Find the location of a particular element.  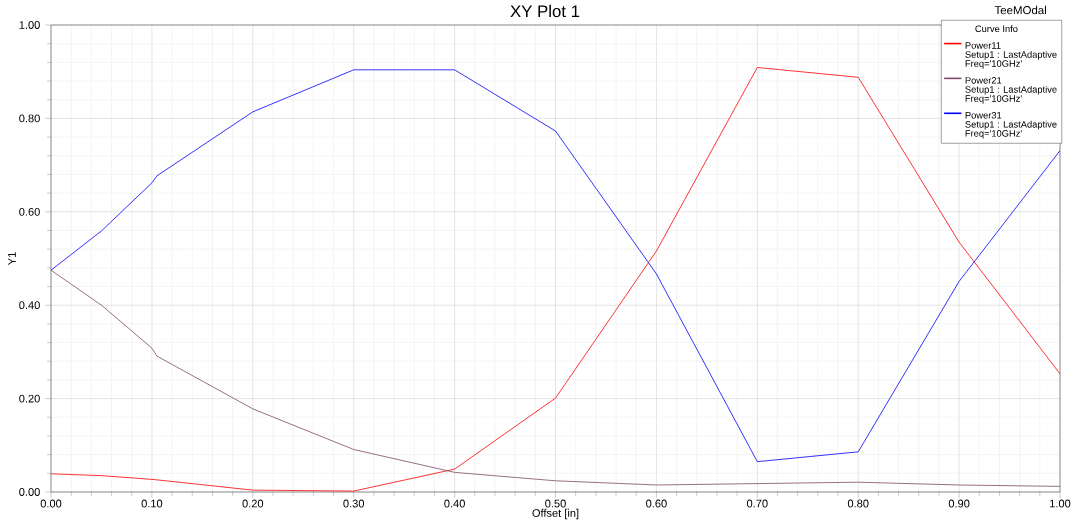

legend-label: Power11 Setup1 : LastAdaptive Freq='10GHz' is located at coordinates (1011, 55).